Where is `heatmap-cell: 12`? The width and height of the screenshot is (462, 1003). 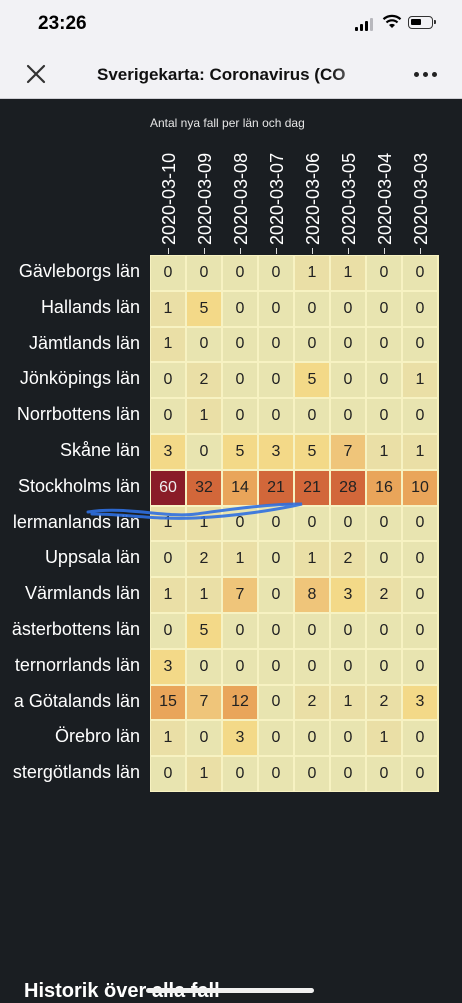 heatmap-cell: 12 is located at coordinates (240, 702).